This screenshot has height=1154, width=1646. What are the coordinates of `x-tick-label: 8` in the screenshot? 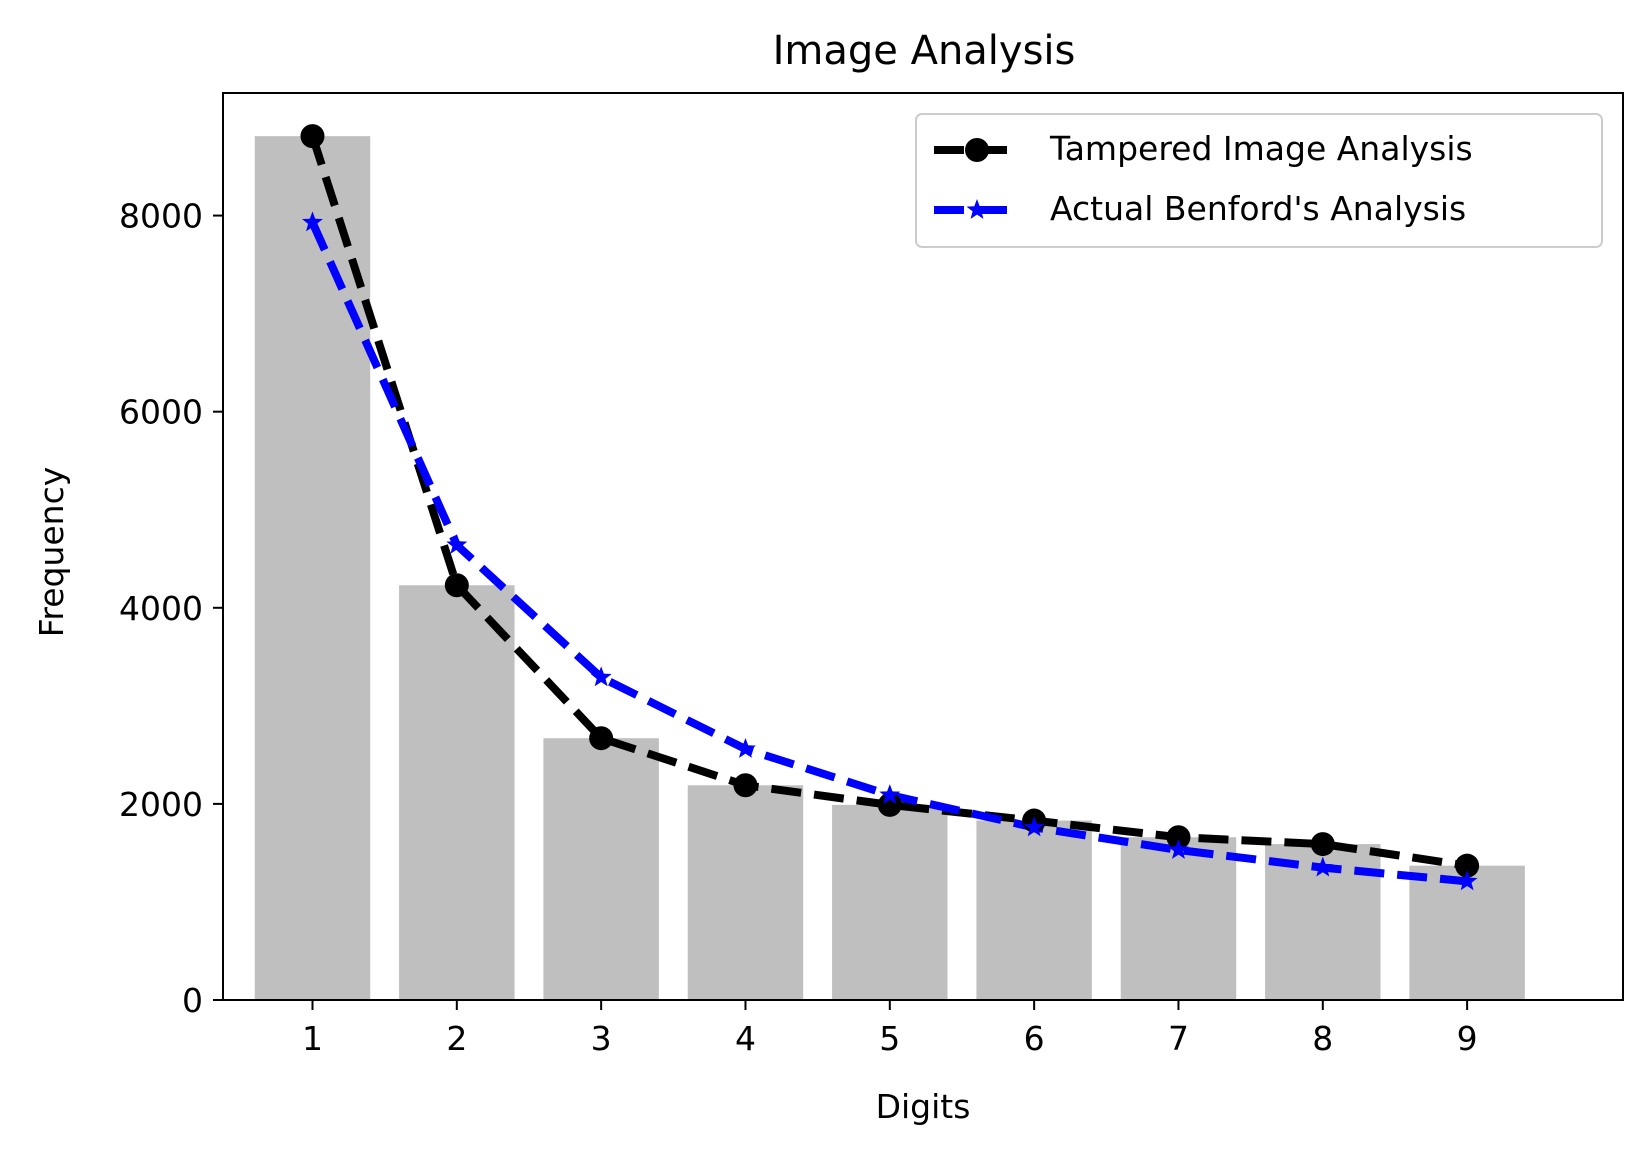 It's located at (1322, 1038).